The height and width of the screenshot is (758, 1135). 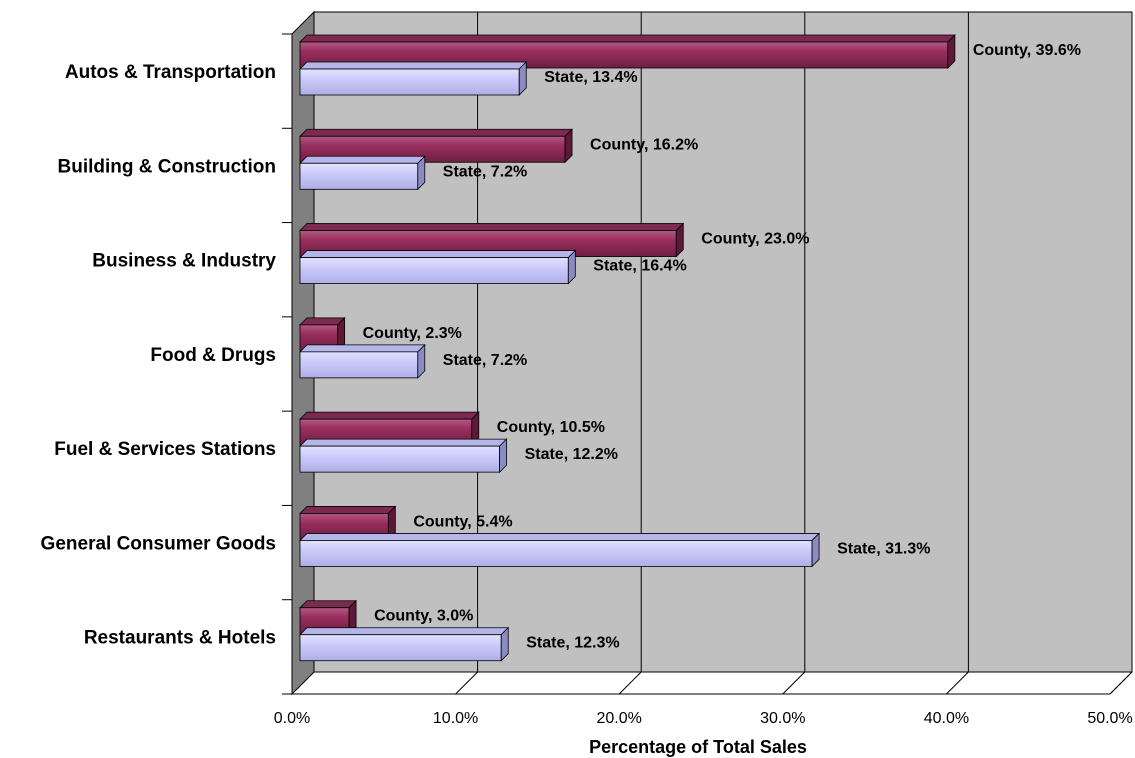 What do you see at coordinates (551, 427) in the screenshot?
I see `data-label-county: County, 10.5%` at bounding box center [551, 427].